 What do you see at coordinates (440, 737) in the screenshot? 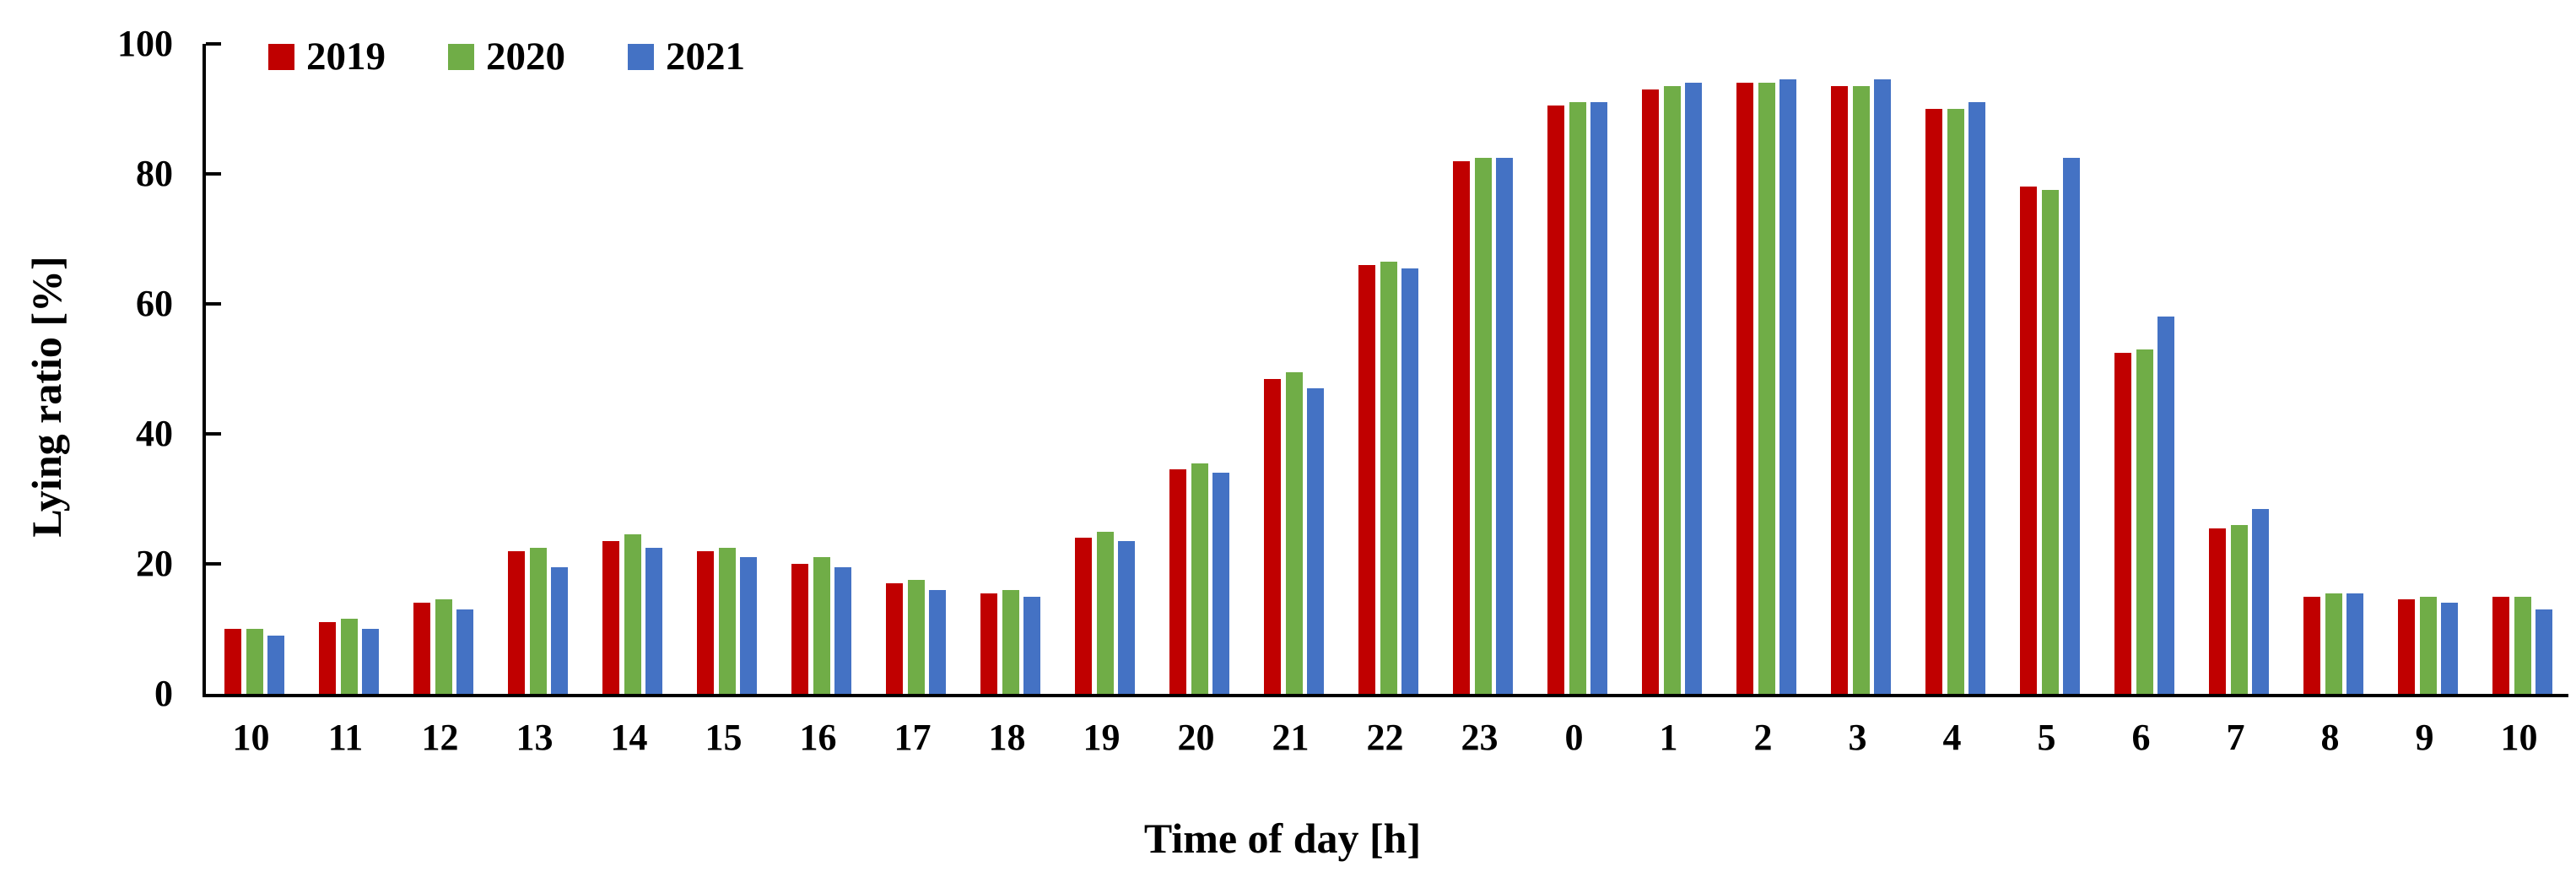
I see `x-tick-label-2: 12` at bounding box center [440, 737].